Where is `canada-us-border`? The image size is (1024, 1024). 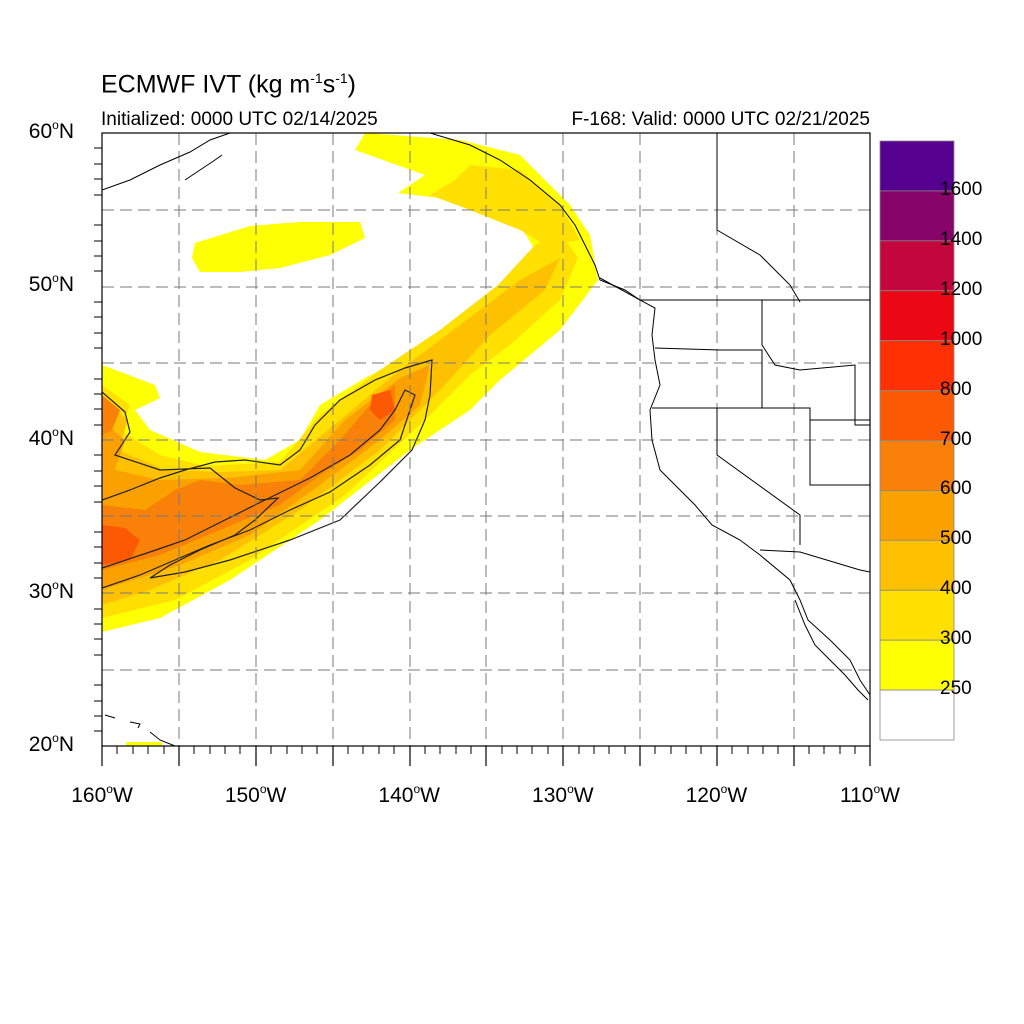
canada-us-border is located at coordinates (734, 289).